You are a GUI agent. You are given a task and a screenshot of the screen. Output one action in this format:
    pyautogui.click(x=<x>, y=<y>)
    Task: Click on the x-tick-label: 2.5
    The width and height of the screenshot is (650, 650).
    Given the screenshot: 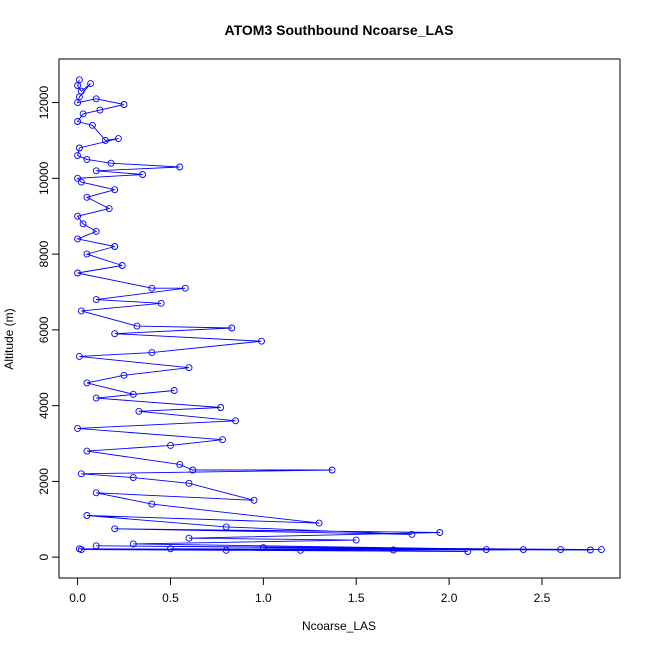 What is the action you would take?
    pyautogui.click(x=542, y=598)
    